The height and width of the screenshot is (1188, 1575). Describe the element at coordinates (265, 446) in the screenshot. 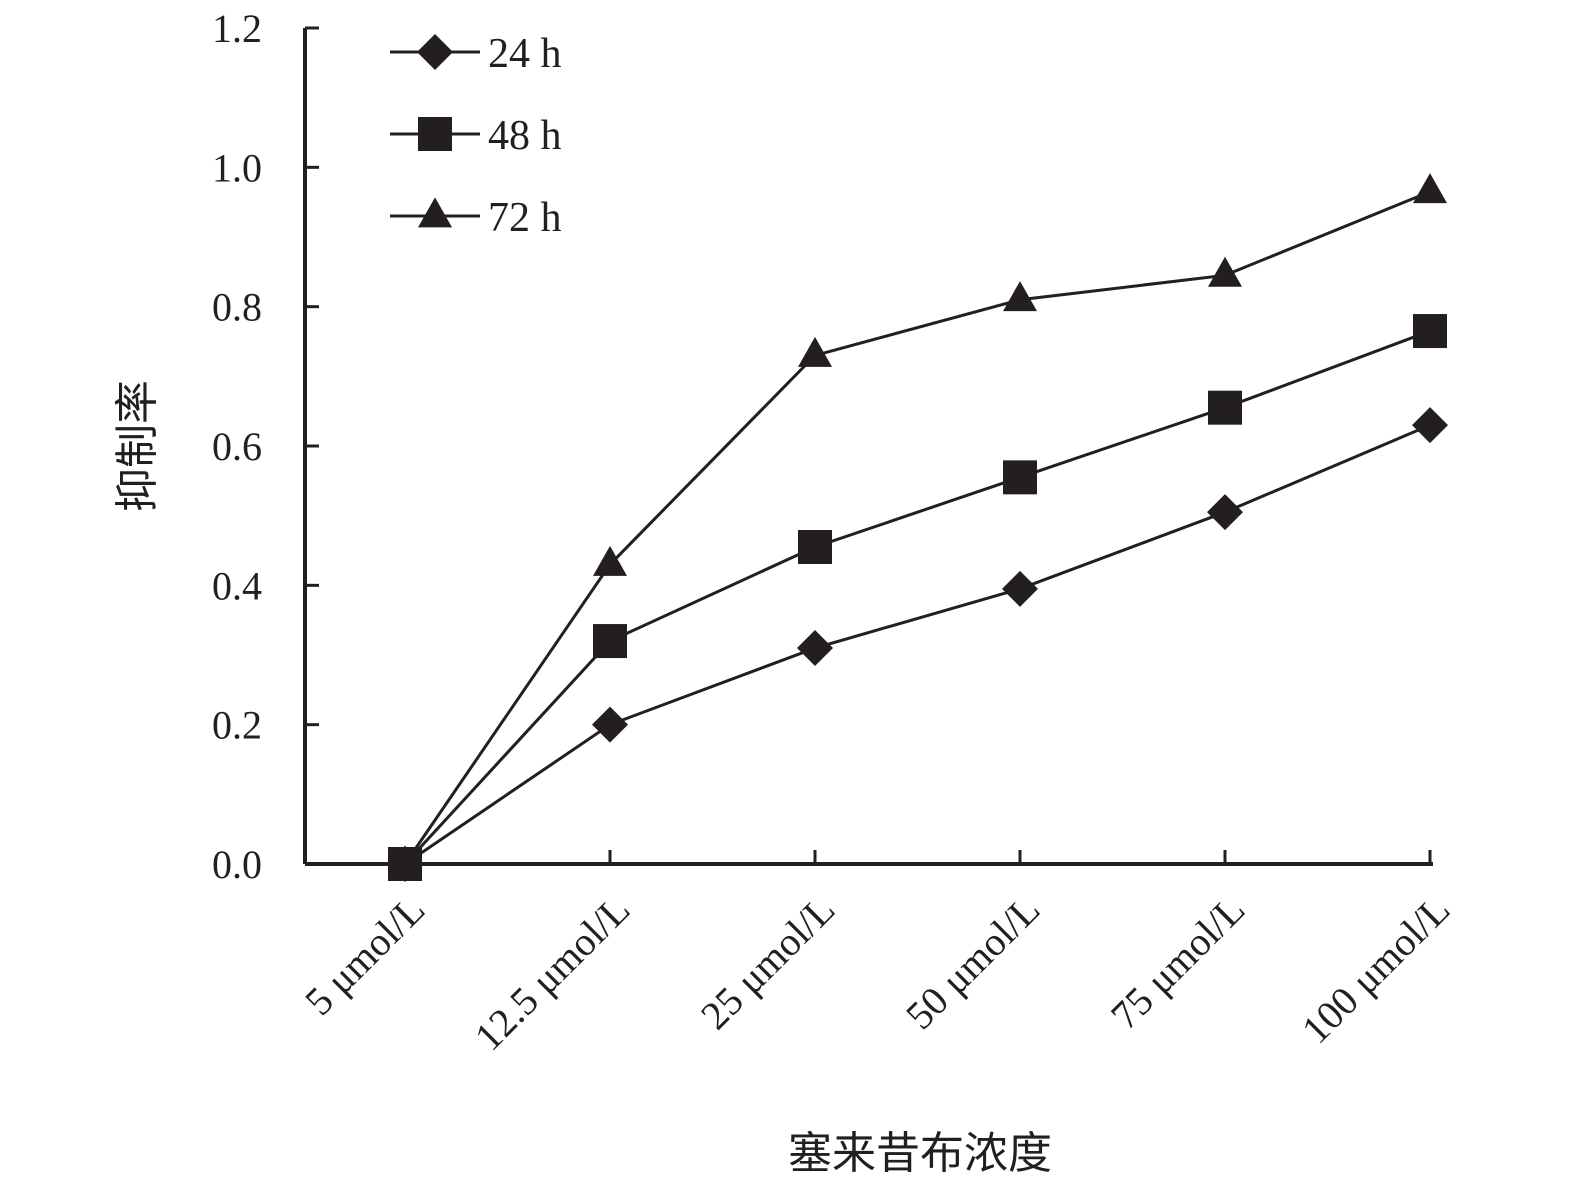

I see `y-axis-ticks: 0.0 0.2 0.4 0.6 0.8 1.0 1.2` at that location.